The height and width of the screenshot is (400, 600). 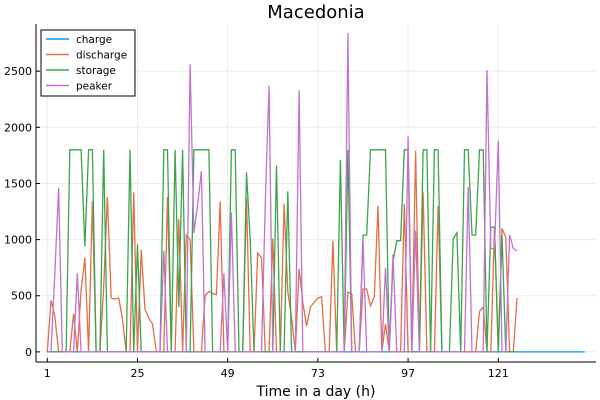 I want to click on legend-label-discharge: discharge, so click(x=101, y=56).